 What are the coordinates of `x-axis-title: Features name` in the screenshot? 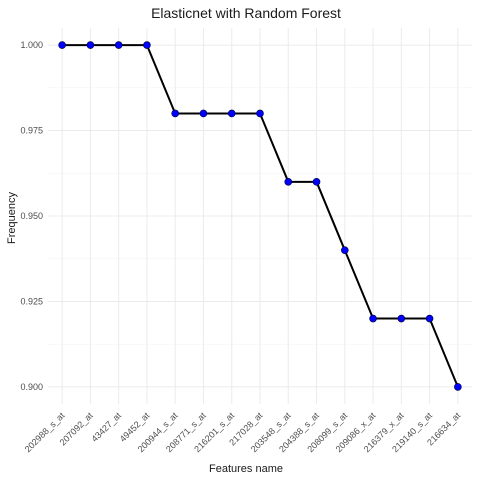 It's located at (246, 469).